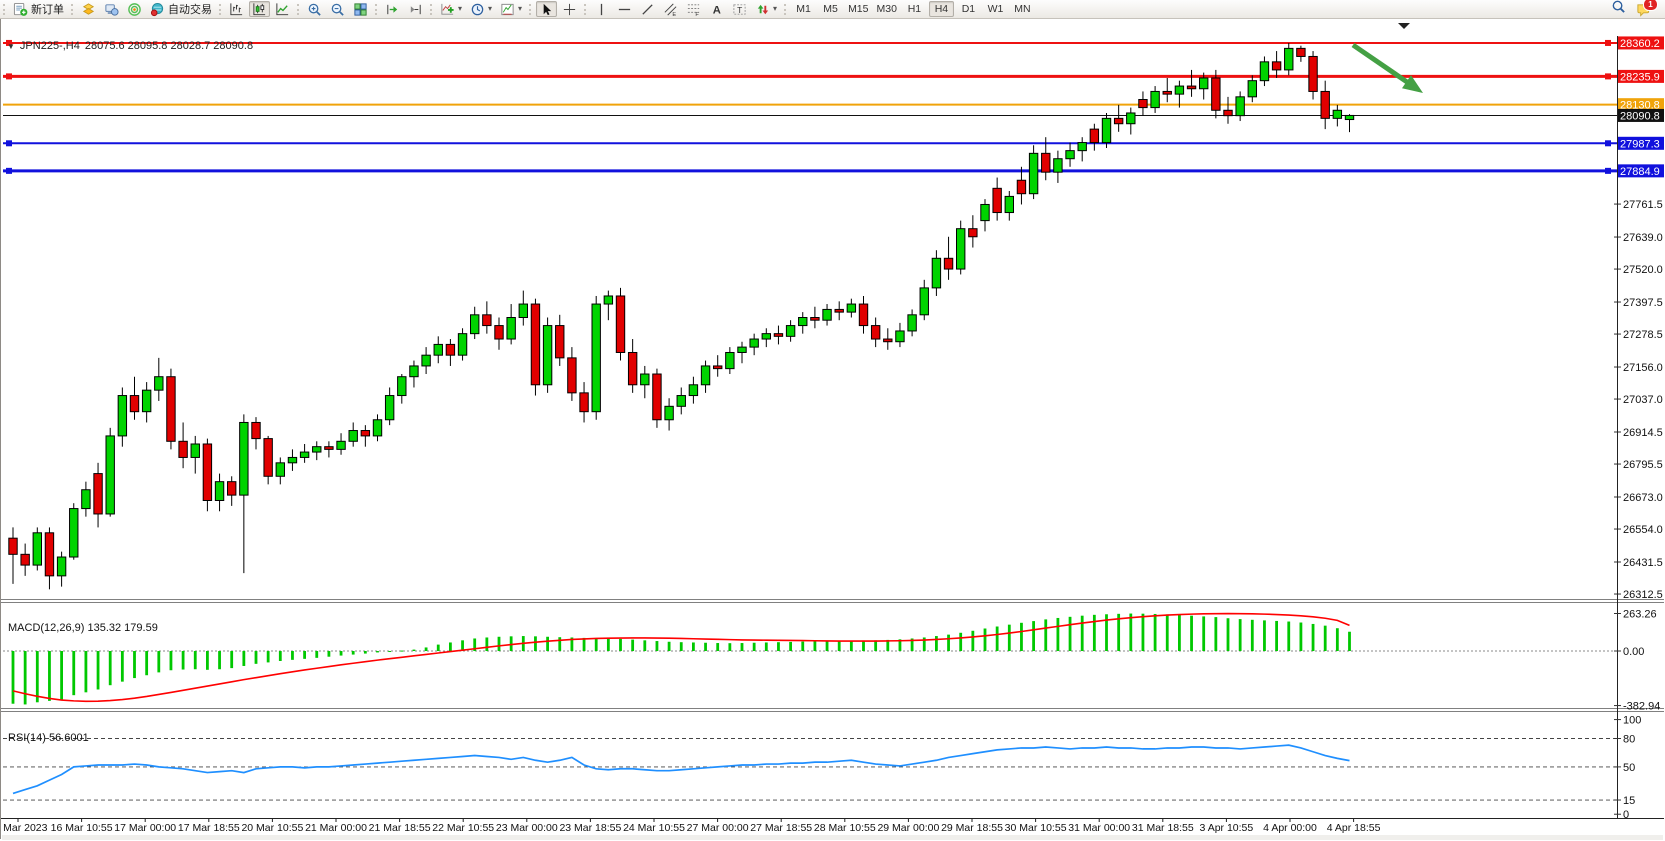 The image size is (1665, 841). I want to click on bar-chart-icon, so click(236, 8).